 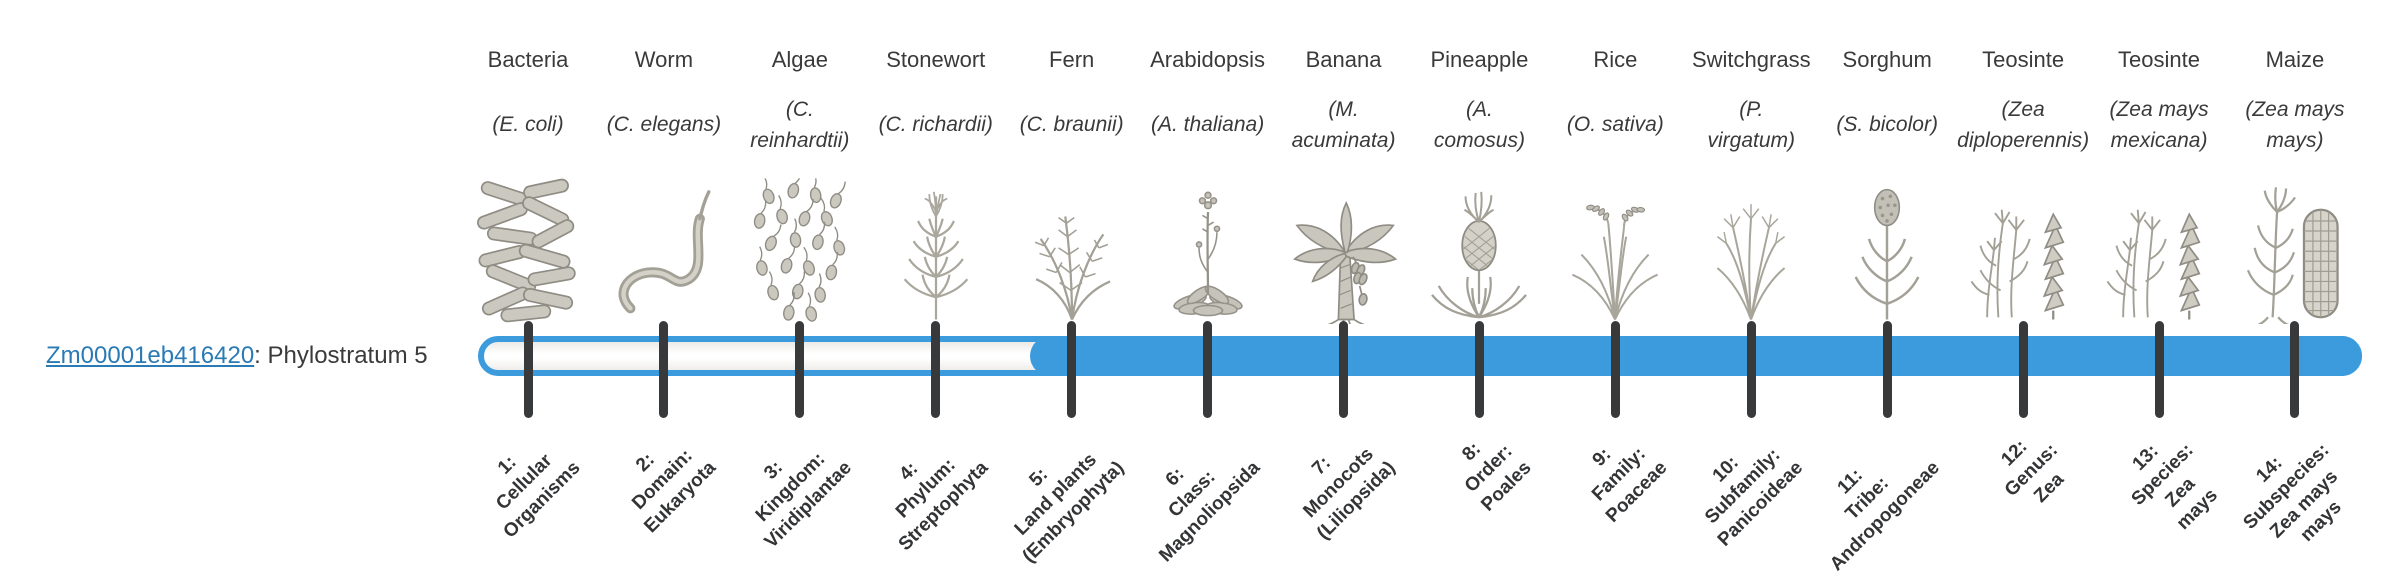 I want to click on organism-latin-name: (Zea mays mays), so click(x=2295, y=125).